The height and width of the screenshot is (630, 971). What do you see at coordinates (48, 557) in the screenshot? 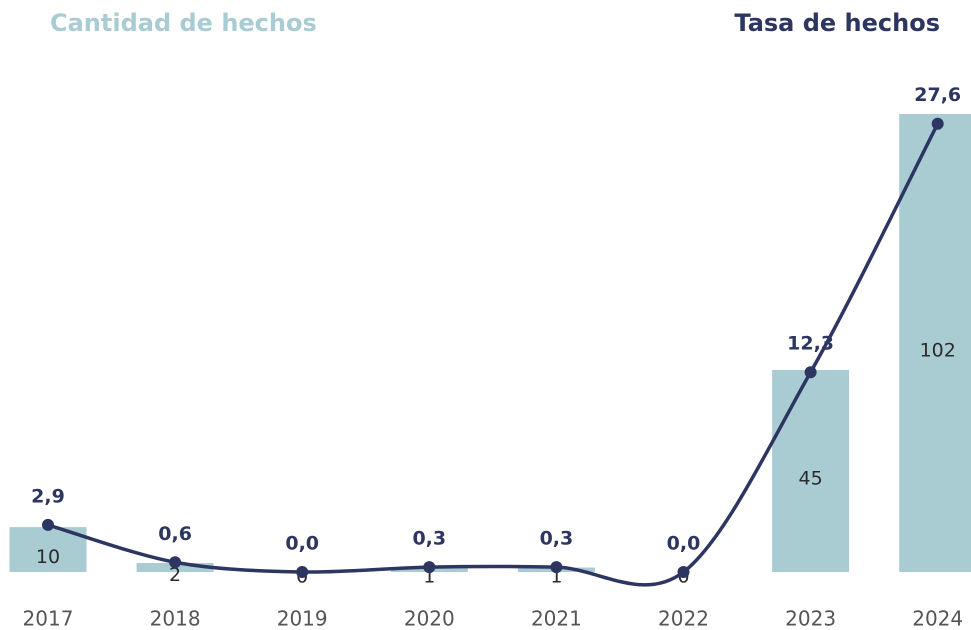
I see `bar-label: 10` at bounding box center [48, 557].